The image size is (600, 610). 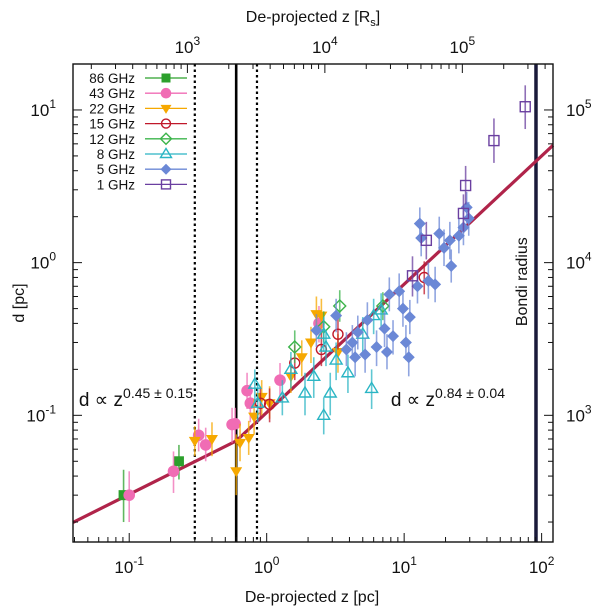 I want to click on legend-entry: 22 GHz, so click(x=138, y=108).